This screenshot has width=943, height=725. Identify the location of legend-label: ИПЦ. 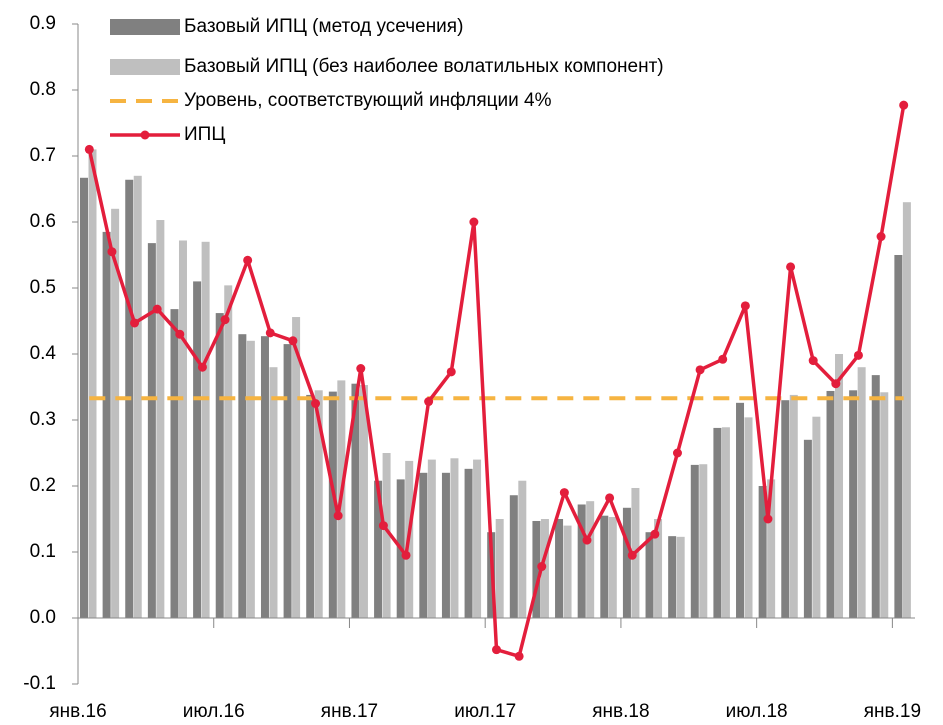
(204, 134).